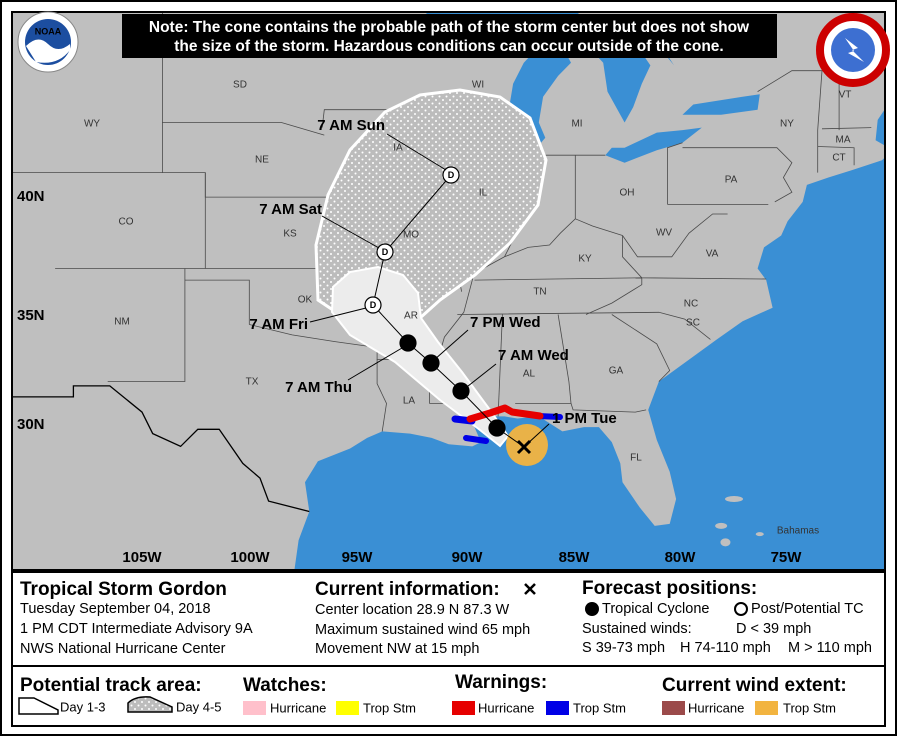  Describe the element at coordinates (530, 589) in the screenshot. I see `current-icon` at that location.